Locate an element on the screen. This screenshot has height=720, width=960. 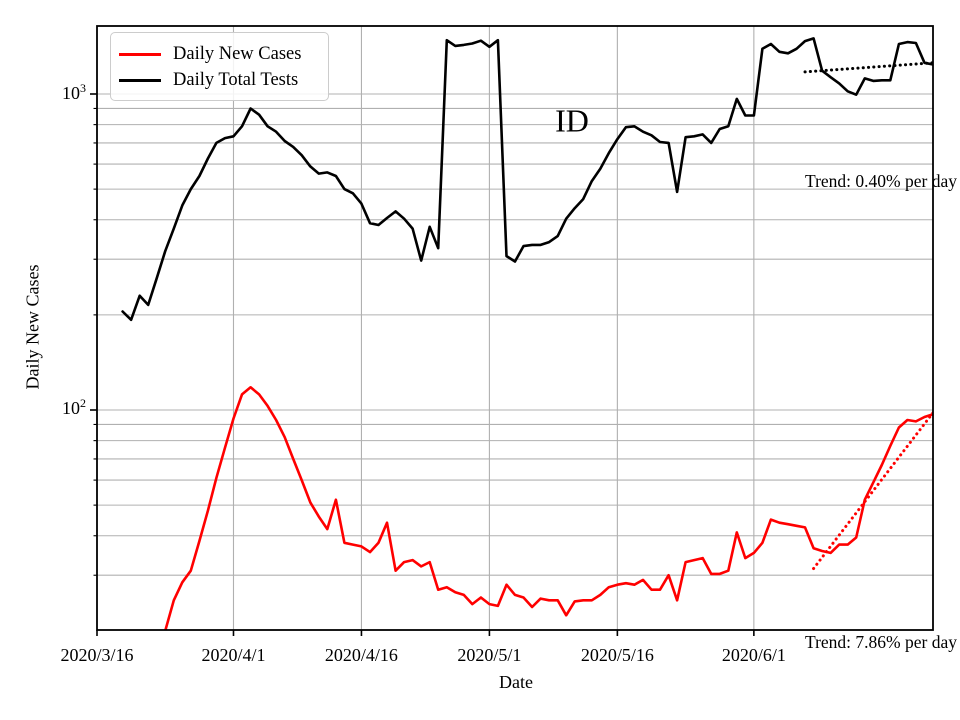
legend-item-daily-total-tests: Daily Total Tests is located at coordinates (218, 80).